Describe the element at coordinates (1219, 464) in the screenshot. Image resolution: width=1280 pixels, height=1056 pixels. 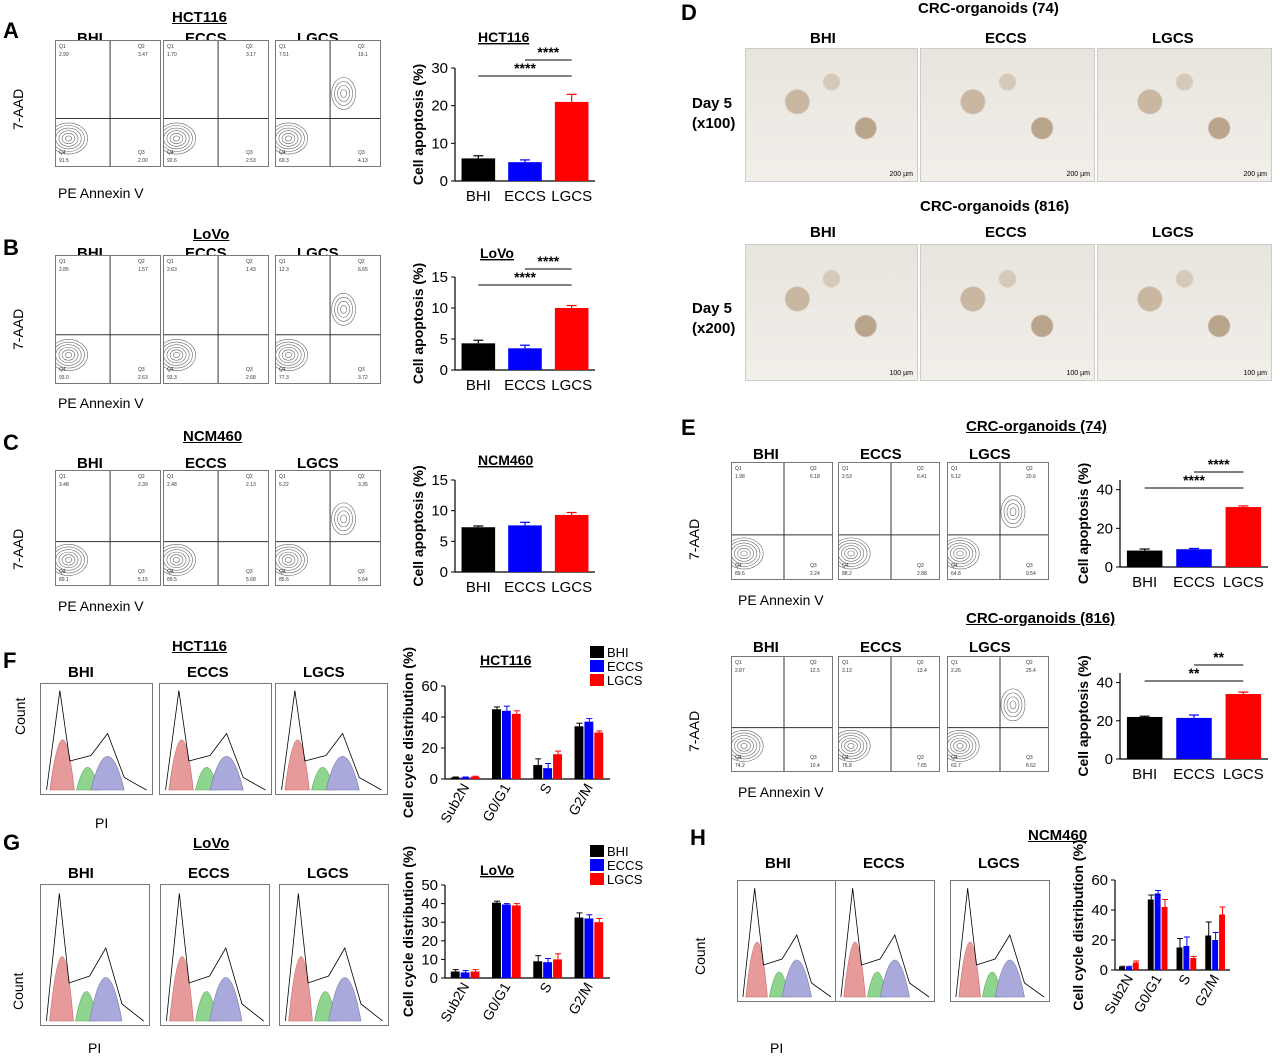
I see `significance-label: ****` at that location.